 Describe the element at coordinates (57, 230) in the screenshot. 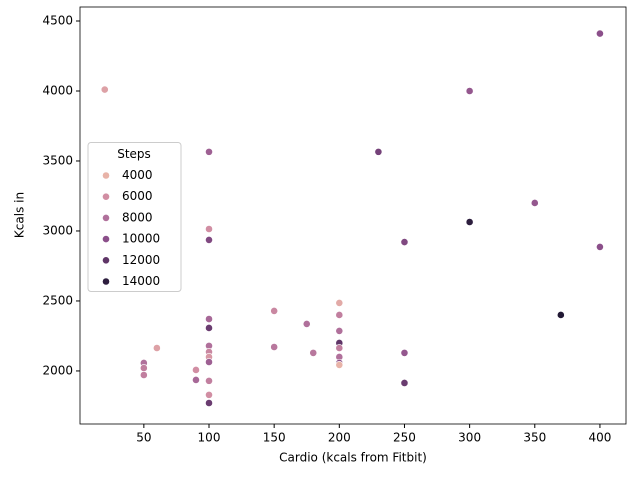

I see `y-tick-label: 3000` at that location.